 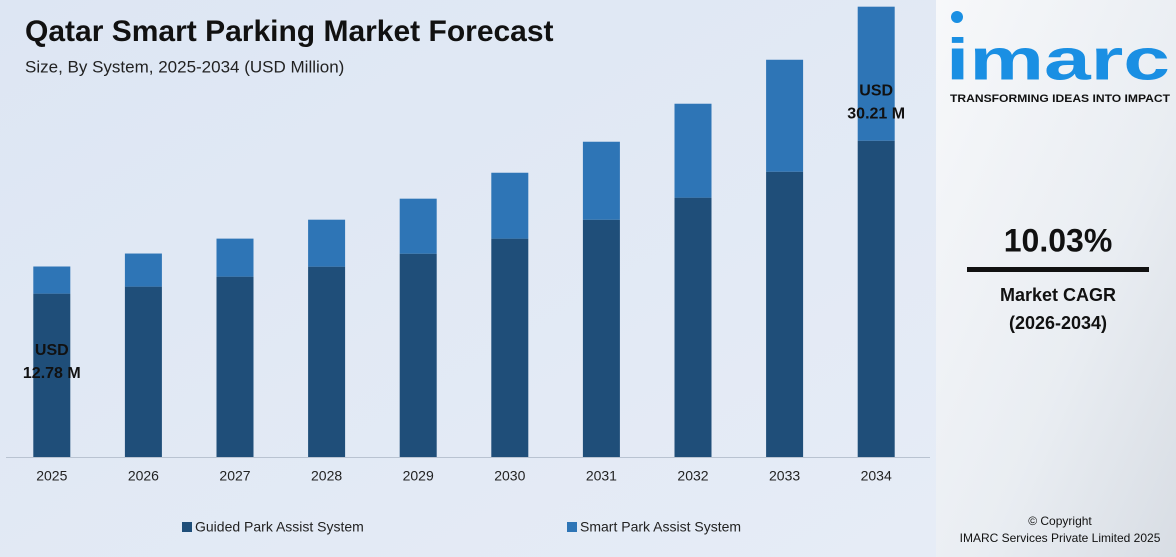 I want to click on logo-dot, so click(x=957, y=17).